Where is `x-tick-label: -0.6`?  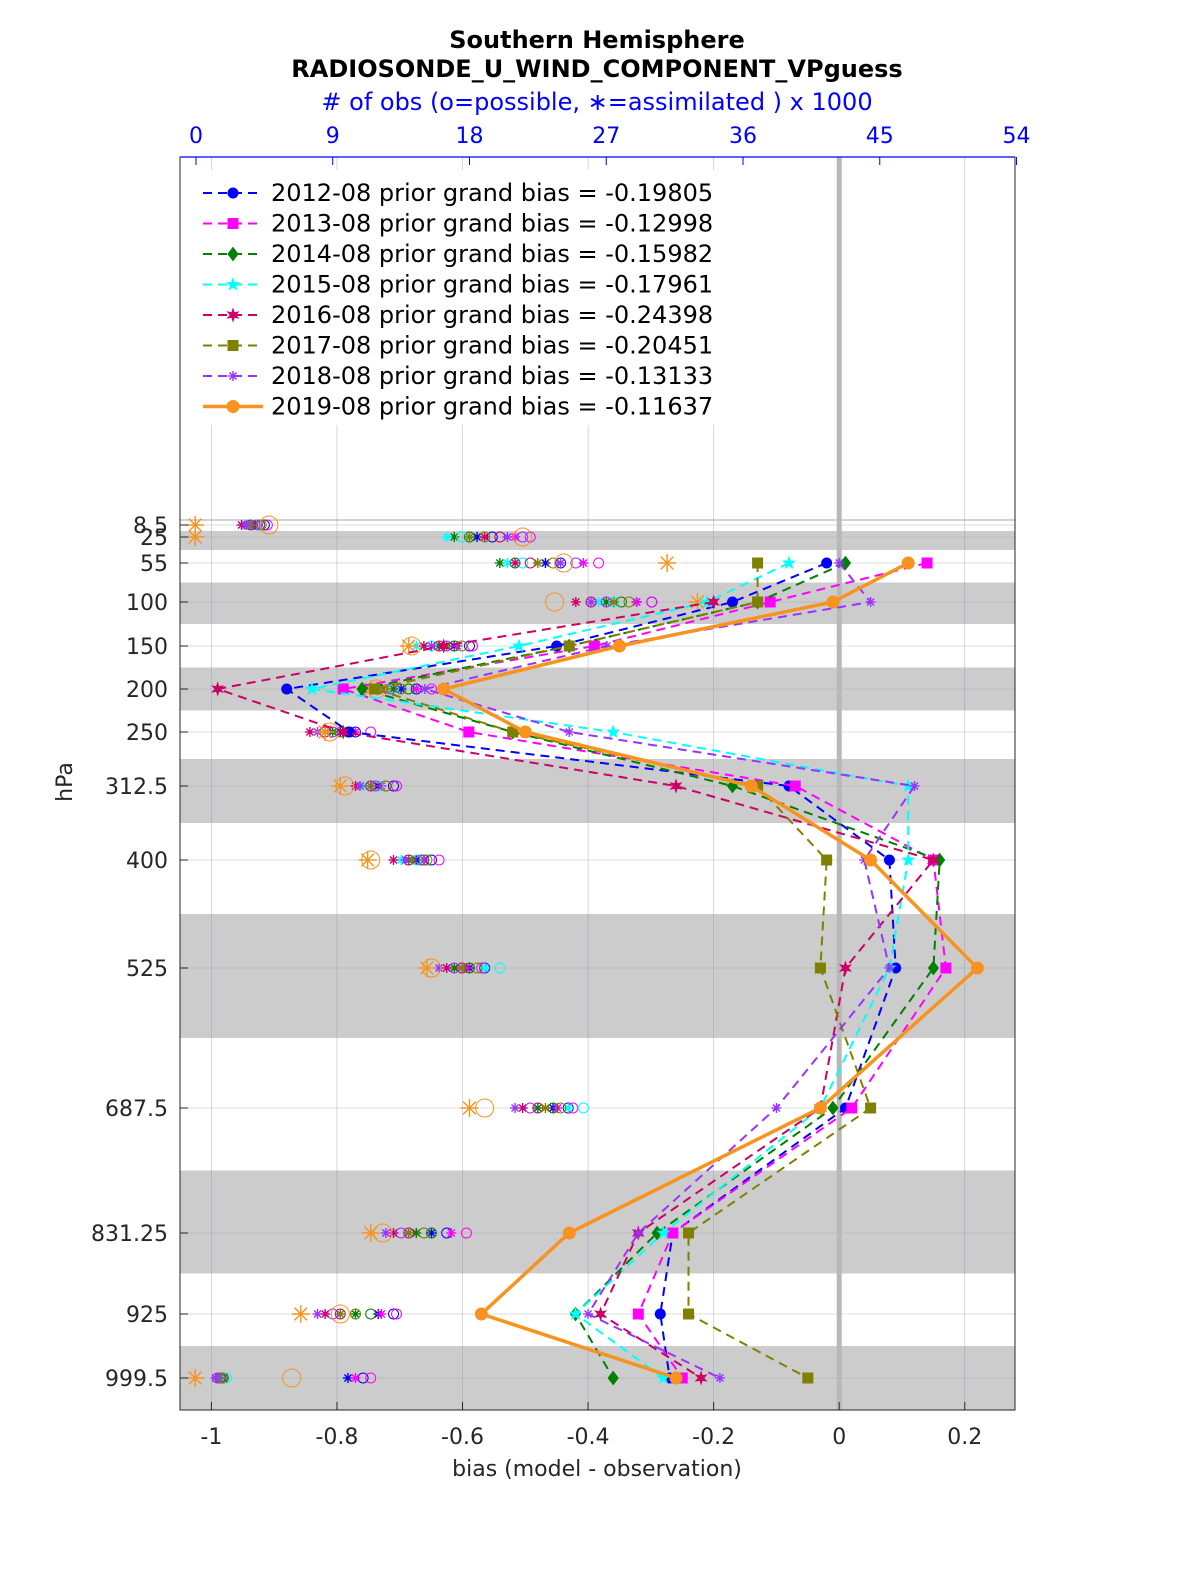
x-tick-label: -0.6 is located at coordinates (462, 1437).